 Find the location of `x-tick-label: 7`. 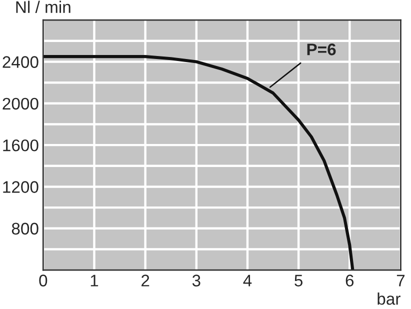

x-tick-label: 7 is located at coordinates (400, 280).